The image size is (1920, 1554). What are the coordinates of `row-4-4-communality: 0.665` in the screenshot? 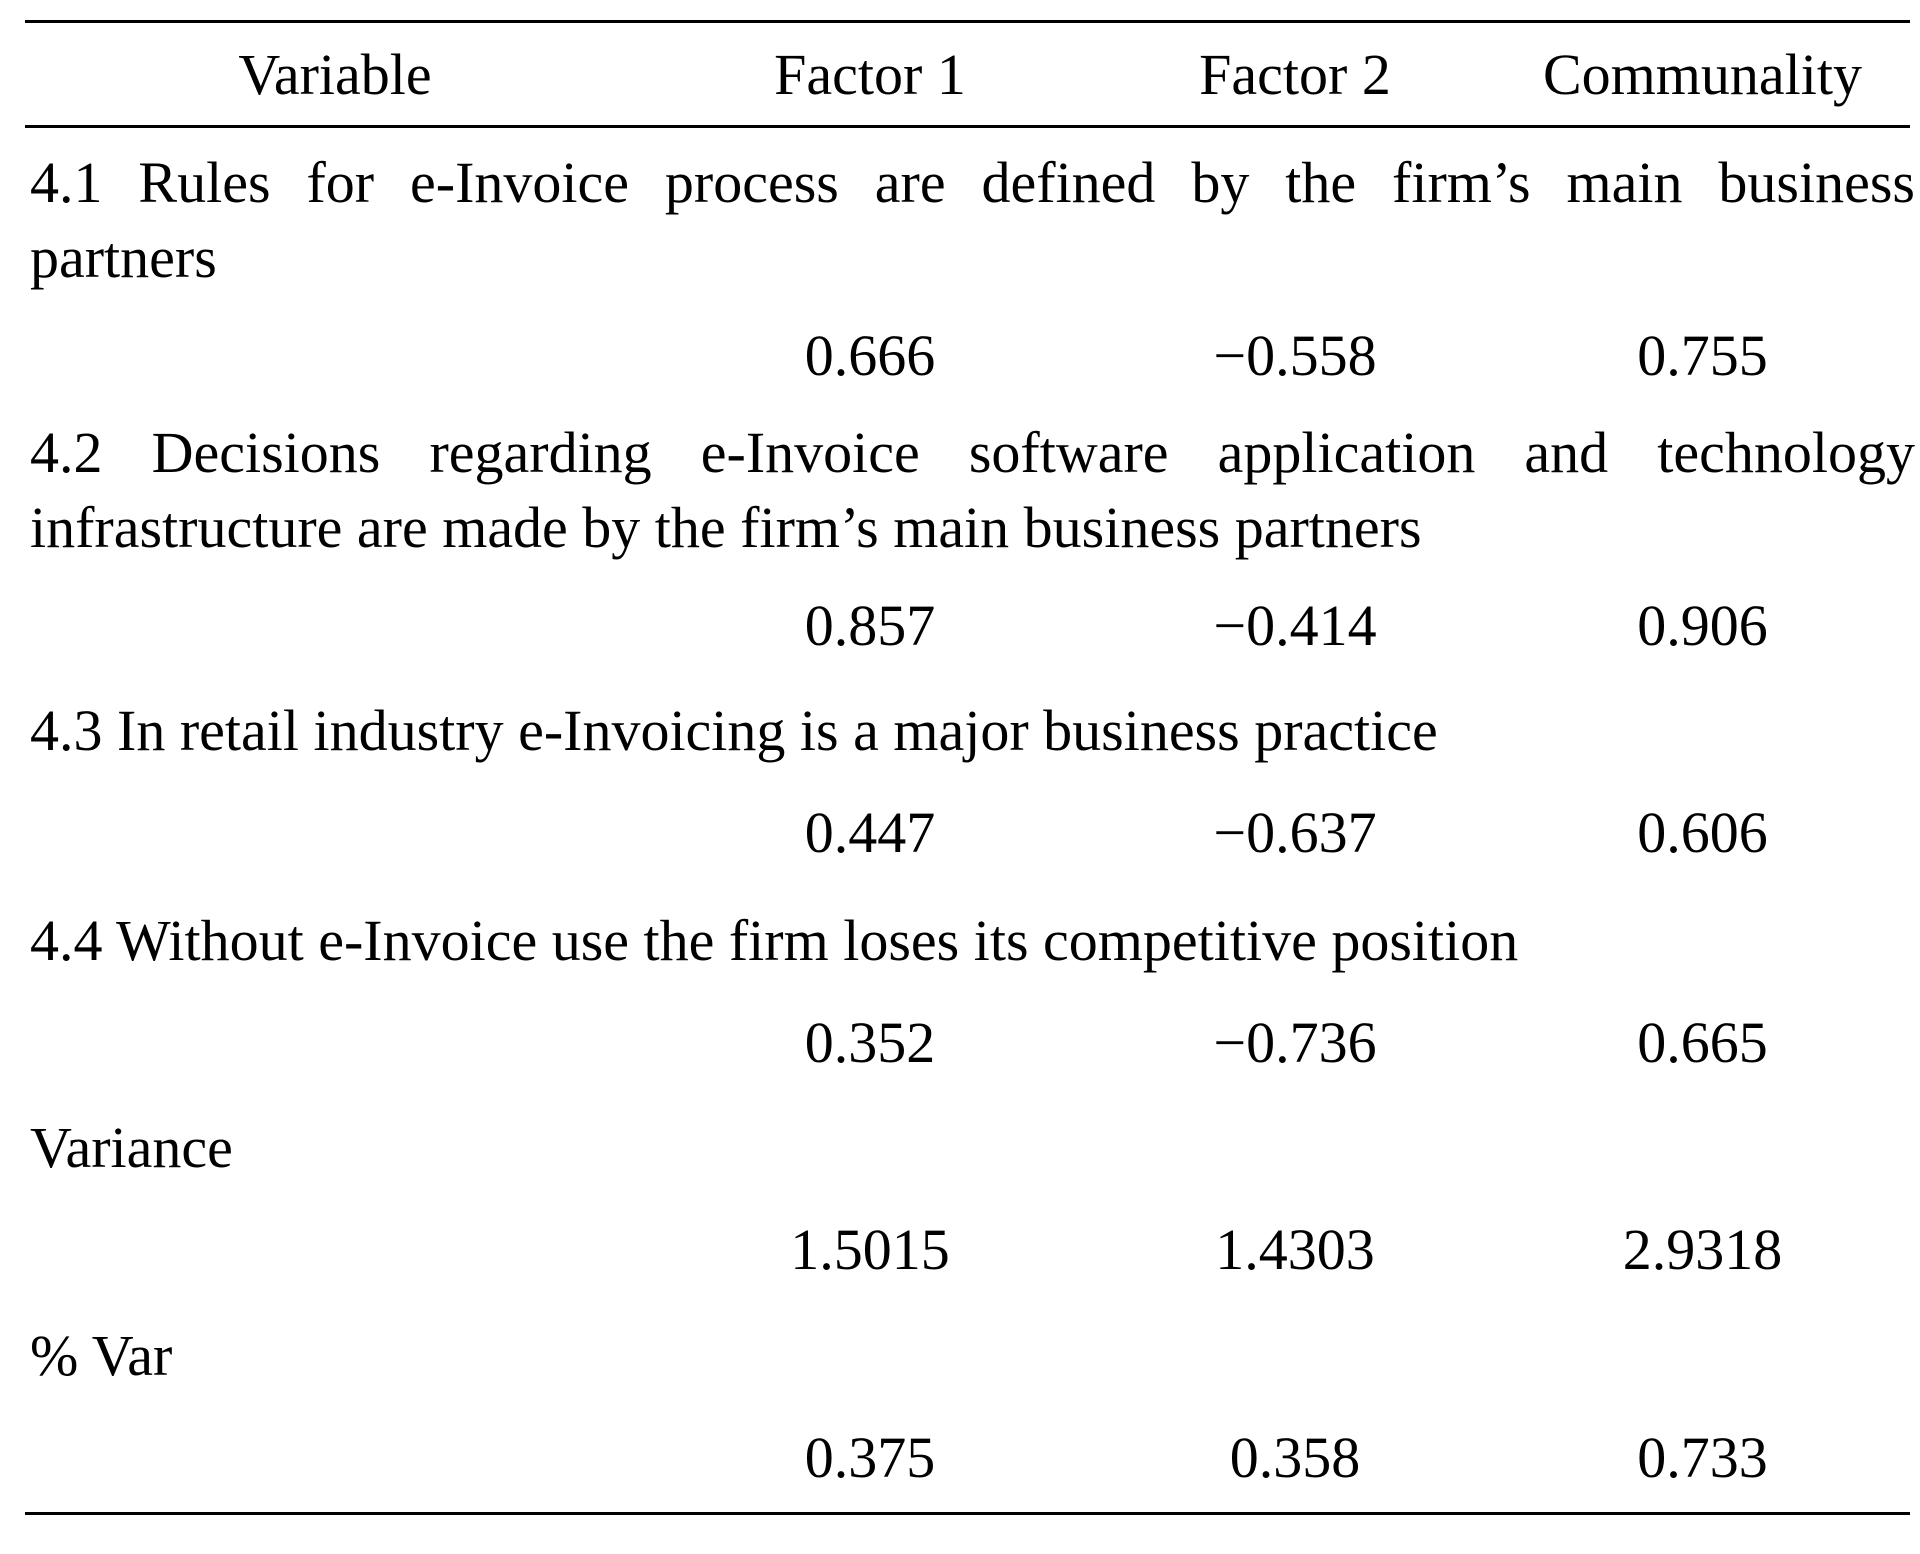 It's located at (1702, 1042).